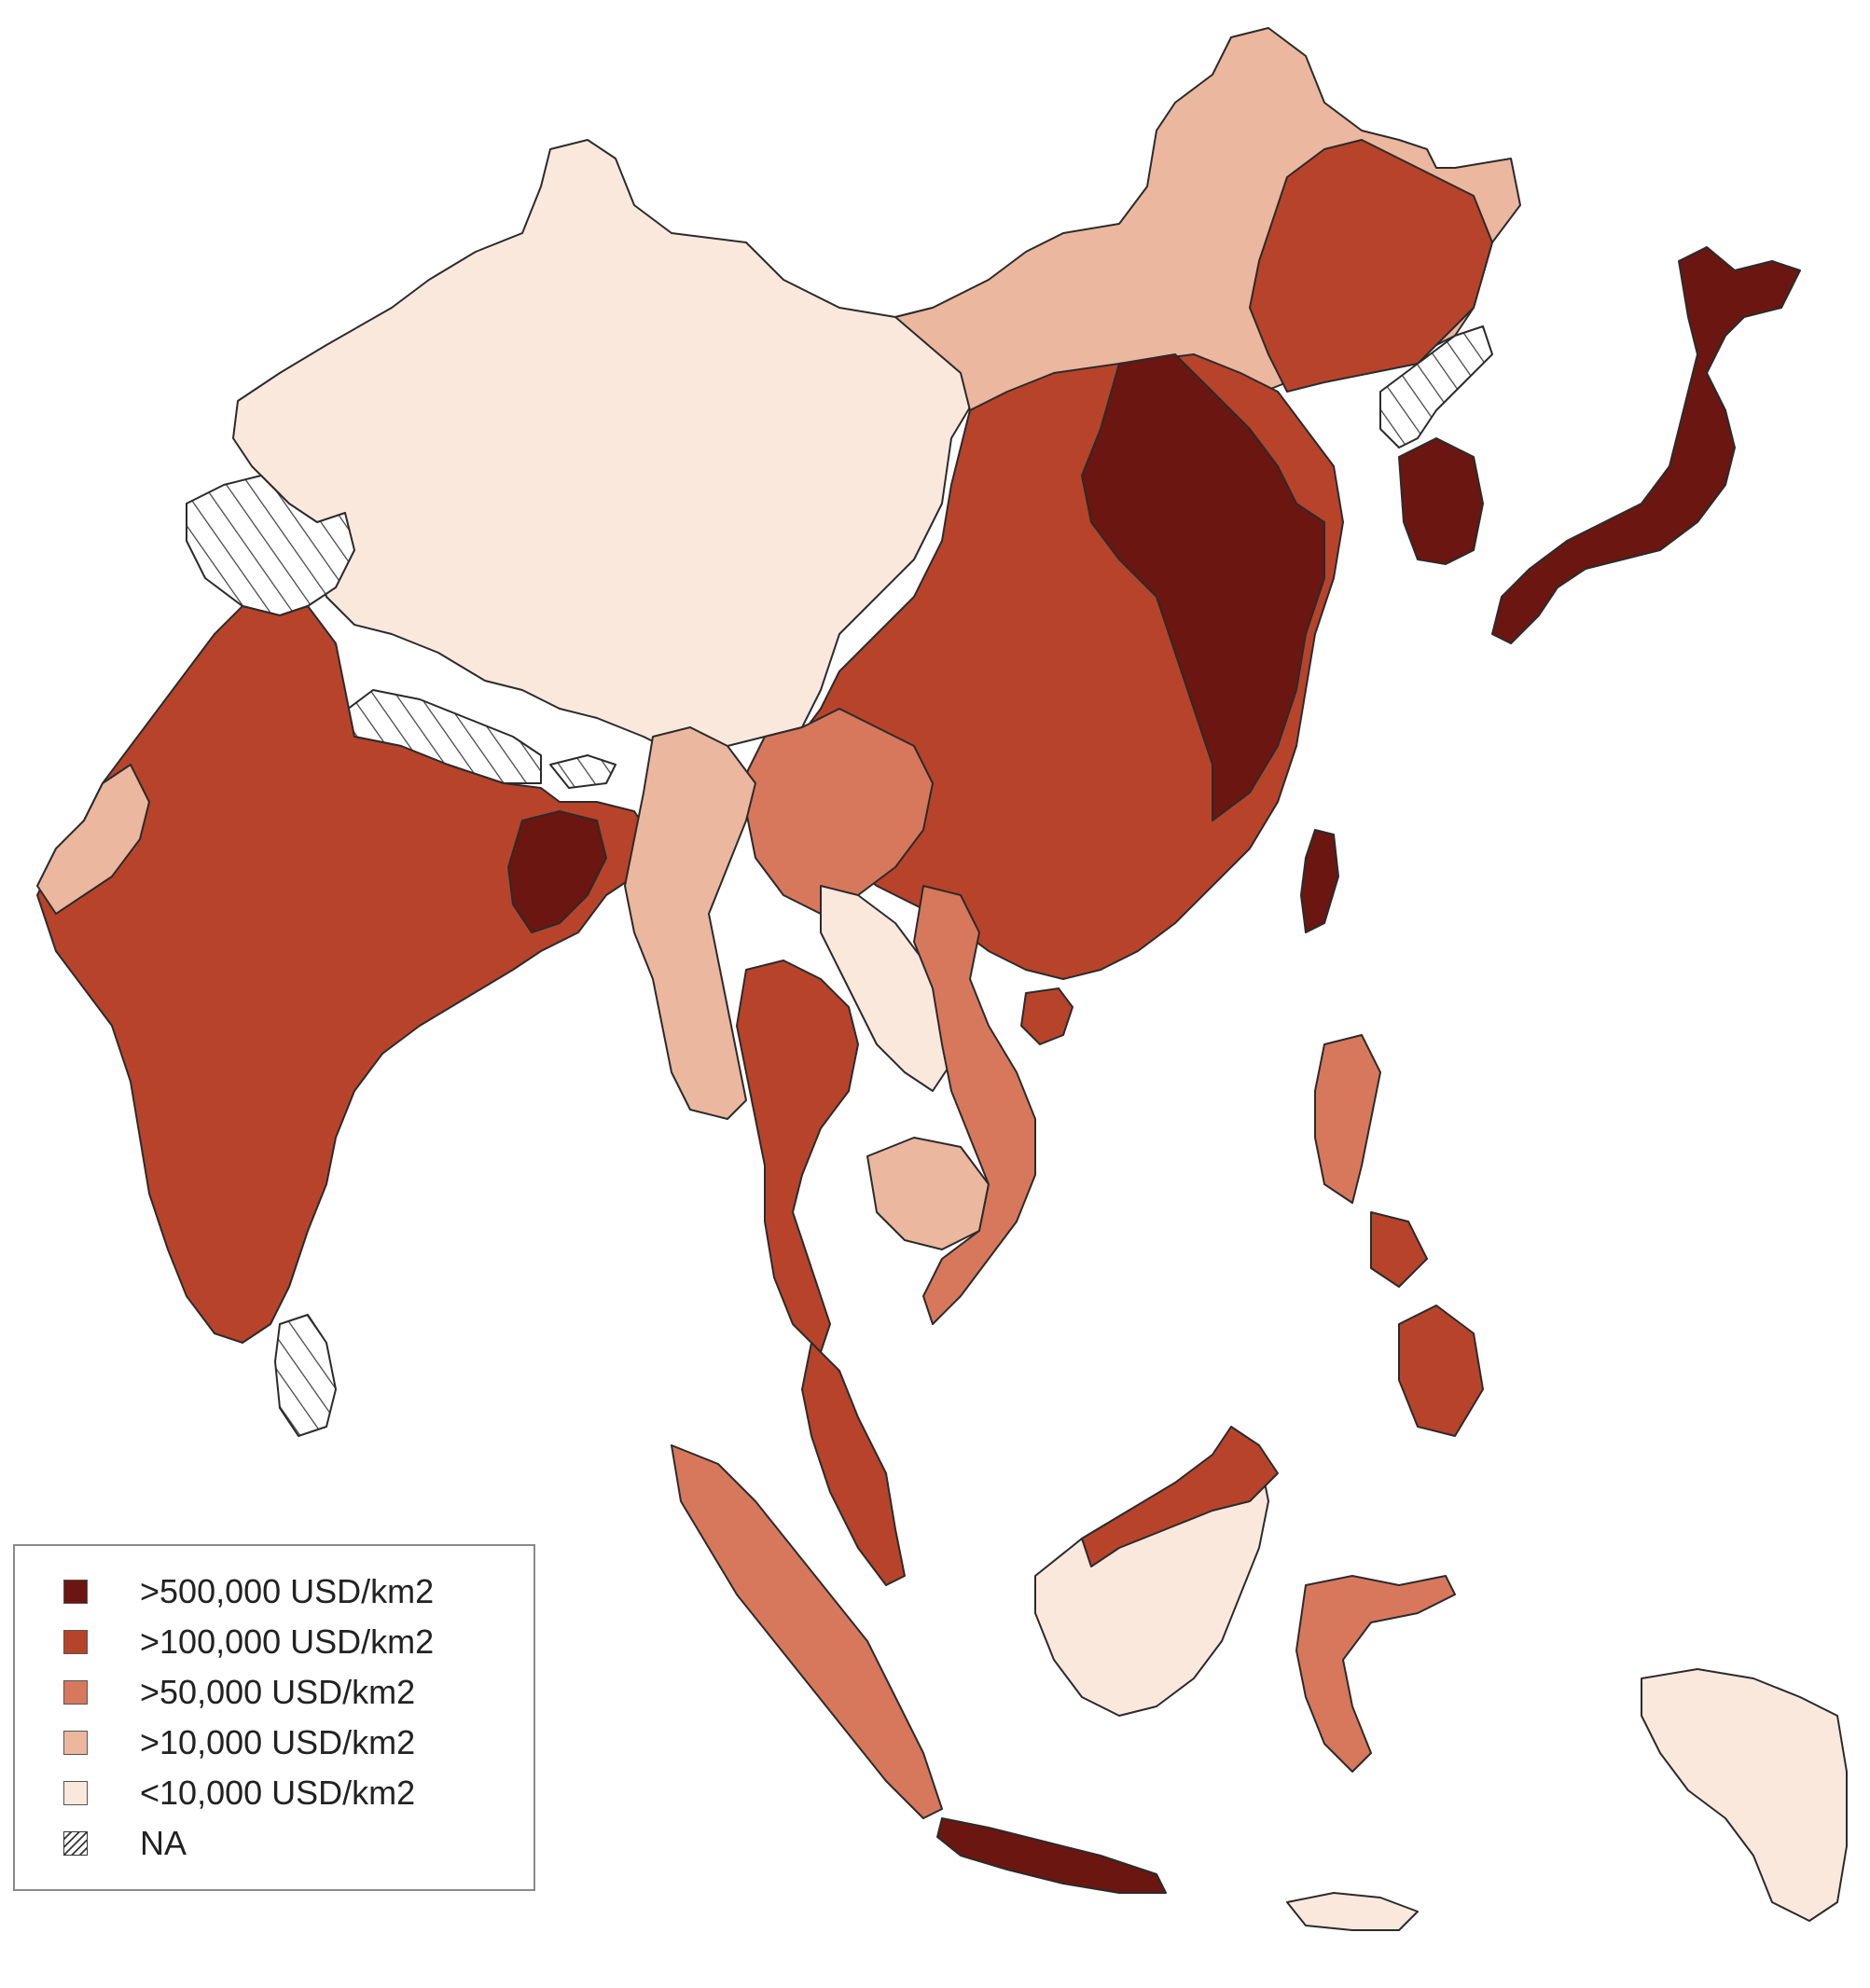 The image size is (1870, 1988). What do you see at coordinates (1348, 1119) in the screenshot?
I see `region-philippines-luzon` at bounding box center [1348, 1119].